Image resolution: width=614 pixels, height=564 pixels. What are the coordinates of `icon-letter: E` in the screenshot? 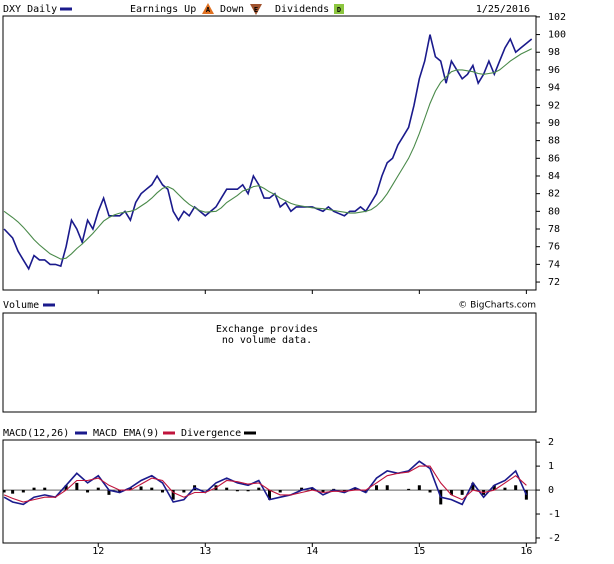 It's located at (256, 10).